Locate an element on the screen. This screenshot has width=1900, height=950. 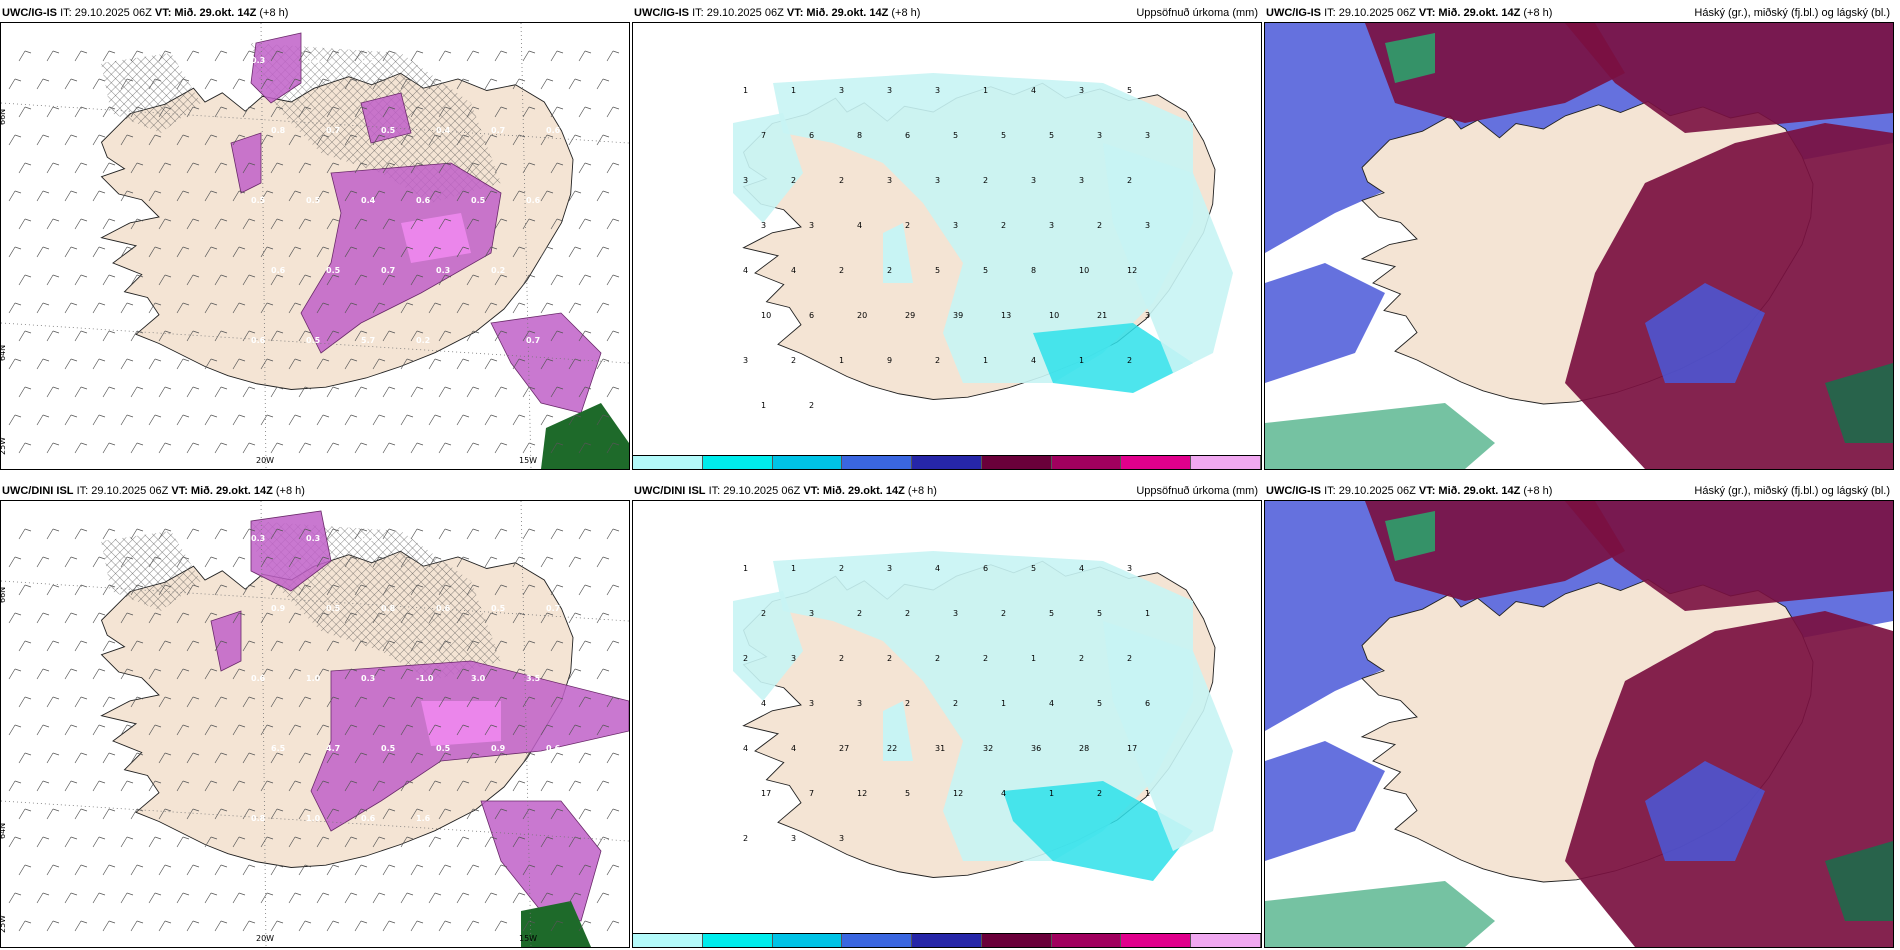
value-label: 4.7 is located at coordinates (333, 748).